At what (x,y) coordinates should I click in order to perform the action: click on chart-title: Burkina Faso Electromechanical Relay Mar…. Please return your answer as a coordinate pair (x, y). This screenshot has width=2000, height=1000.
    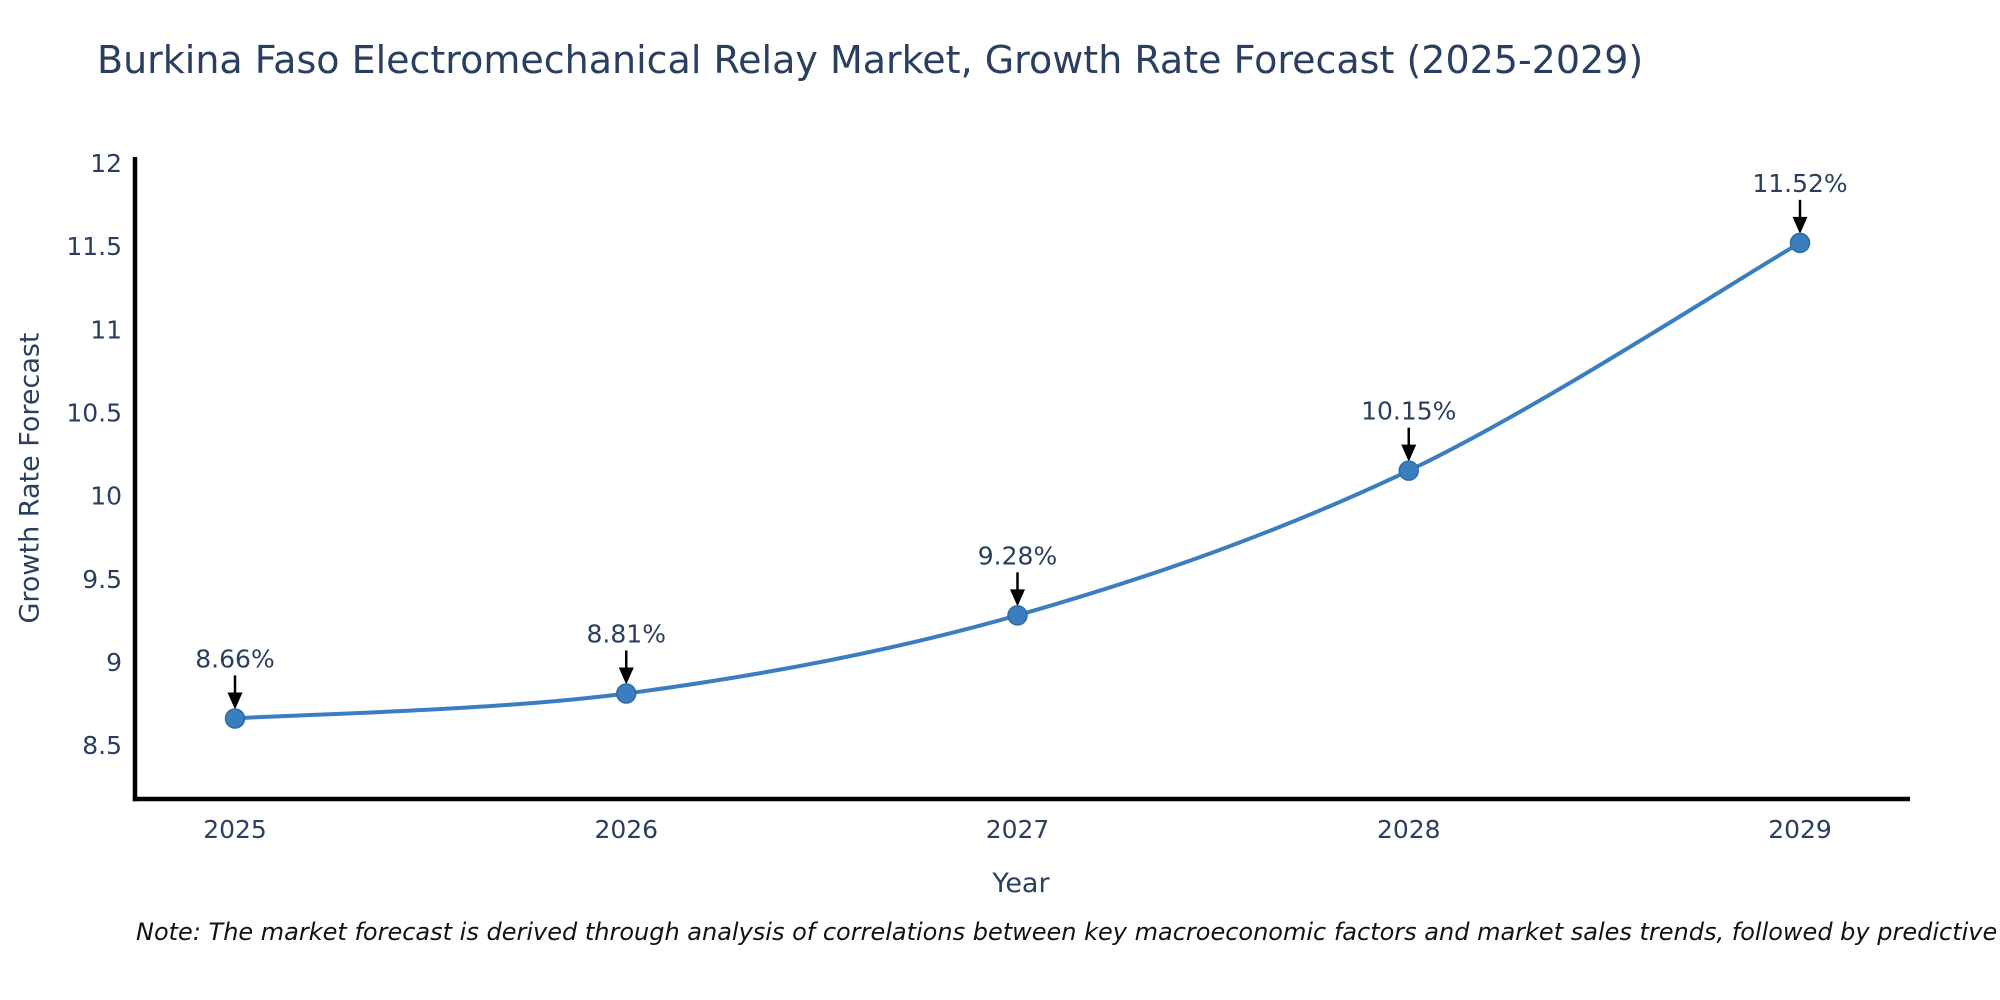
    Looking at the image, I should click on (870, 60).